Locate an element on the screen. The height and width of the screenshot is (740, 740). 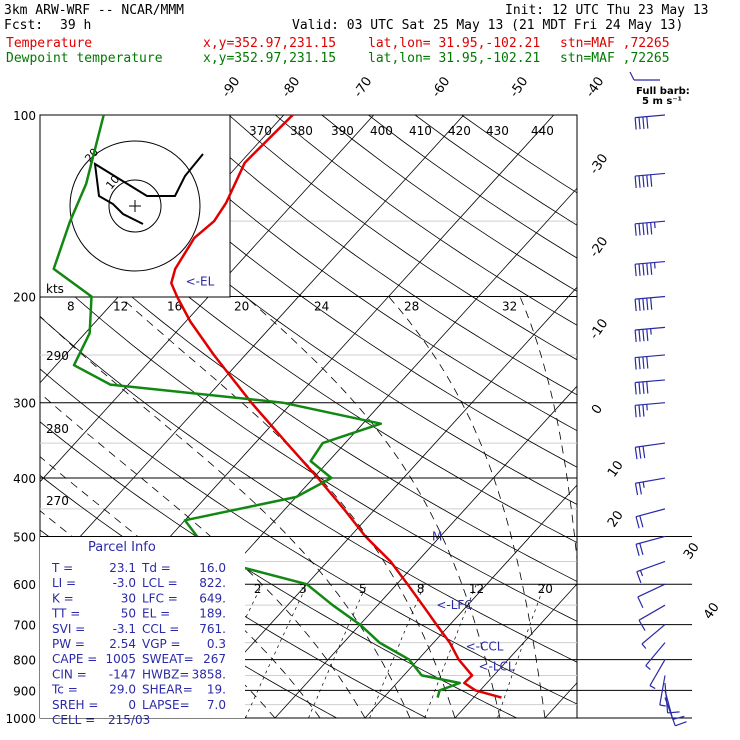
parcel-row-value-right: 822. is located at coordinates (212, 583).